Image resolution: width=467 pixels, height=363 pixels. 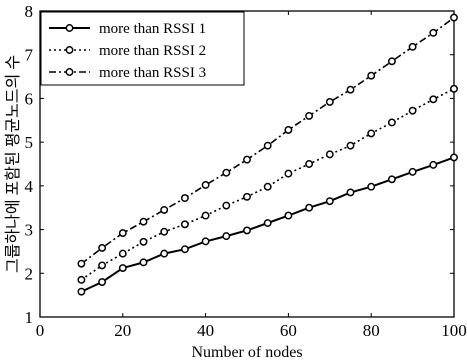 I want to click on x-tick-label: 0, so click(x=40, y=330).